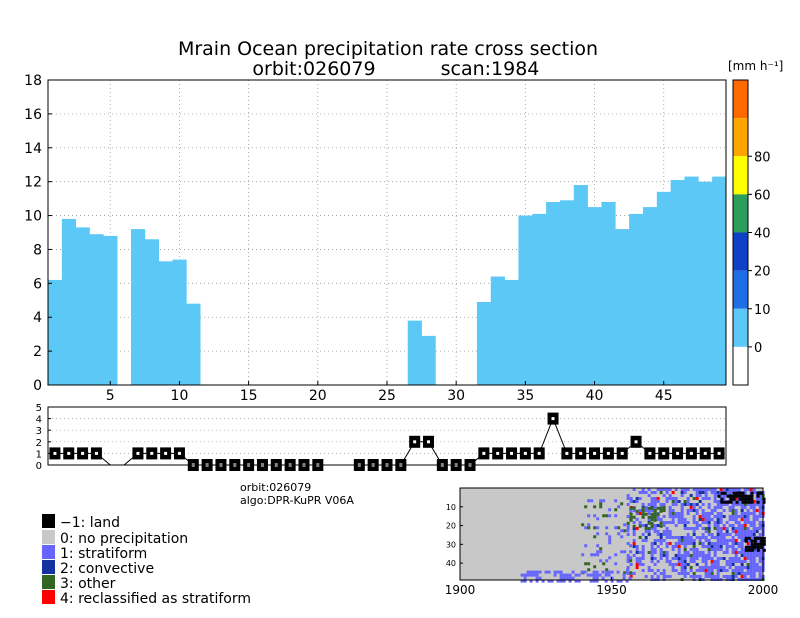  What do you see at coordinates (33, 183) in the screenshot?
I see `main-ytick-label: 12` at bounding box center [33, 183].